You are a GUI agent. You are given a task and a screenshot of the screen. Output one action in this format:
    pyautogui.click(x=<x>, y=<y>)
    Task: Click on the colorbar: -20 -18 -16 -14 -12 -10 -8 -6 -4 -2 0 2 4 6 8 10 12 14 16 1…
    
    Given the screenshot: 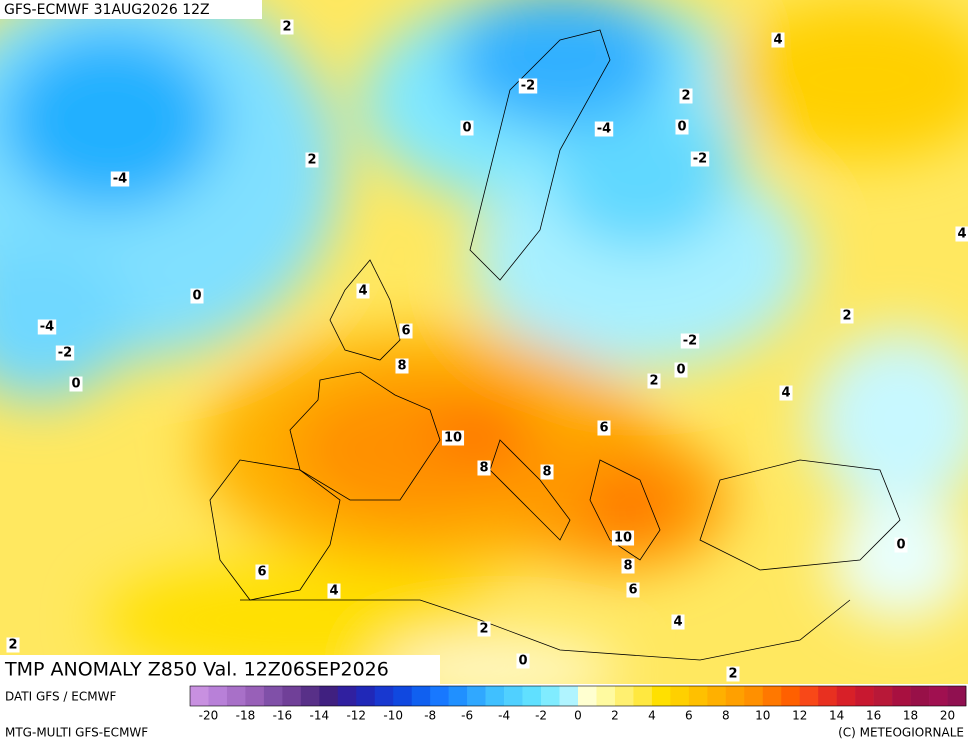 What is the action you would take?
    pyautogui.click(x=578, y=704)
    